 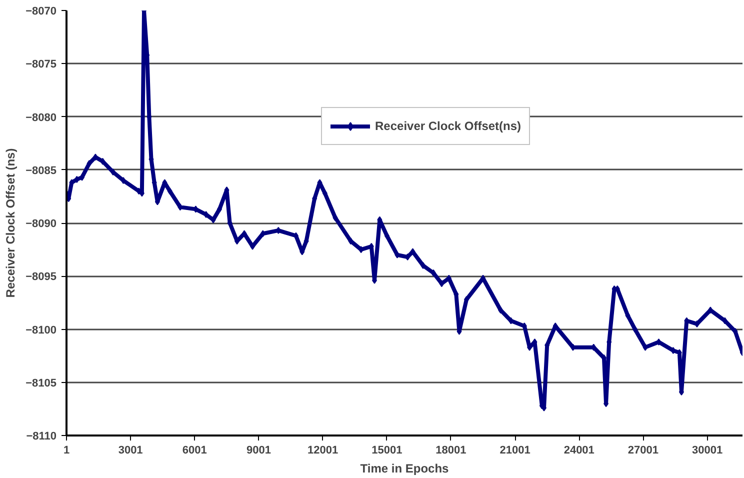 What do you see at coordinates (41, 12) in the screenshot?
I see `y-tick-label: −8070` at bounding box center [41, 12].